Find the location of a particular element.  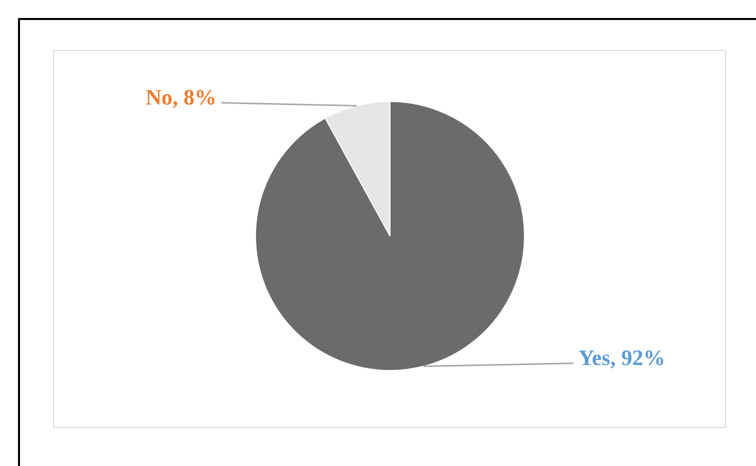

slice-label: Yes, 92% is located at coordinates (622, 357).